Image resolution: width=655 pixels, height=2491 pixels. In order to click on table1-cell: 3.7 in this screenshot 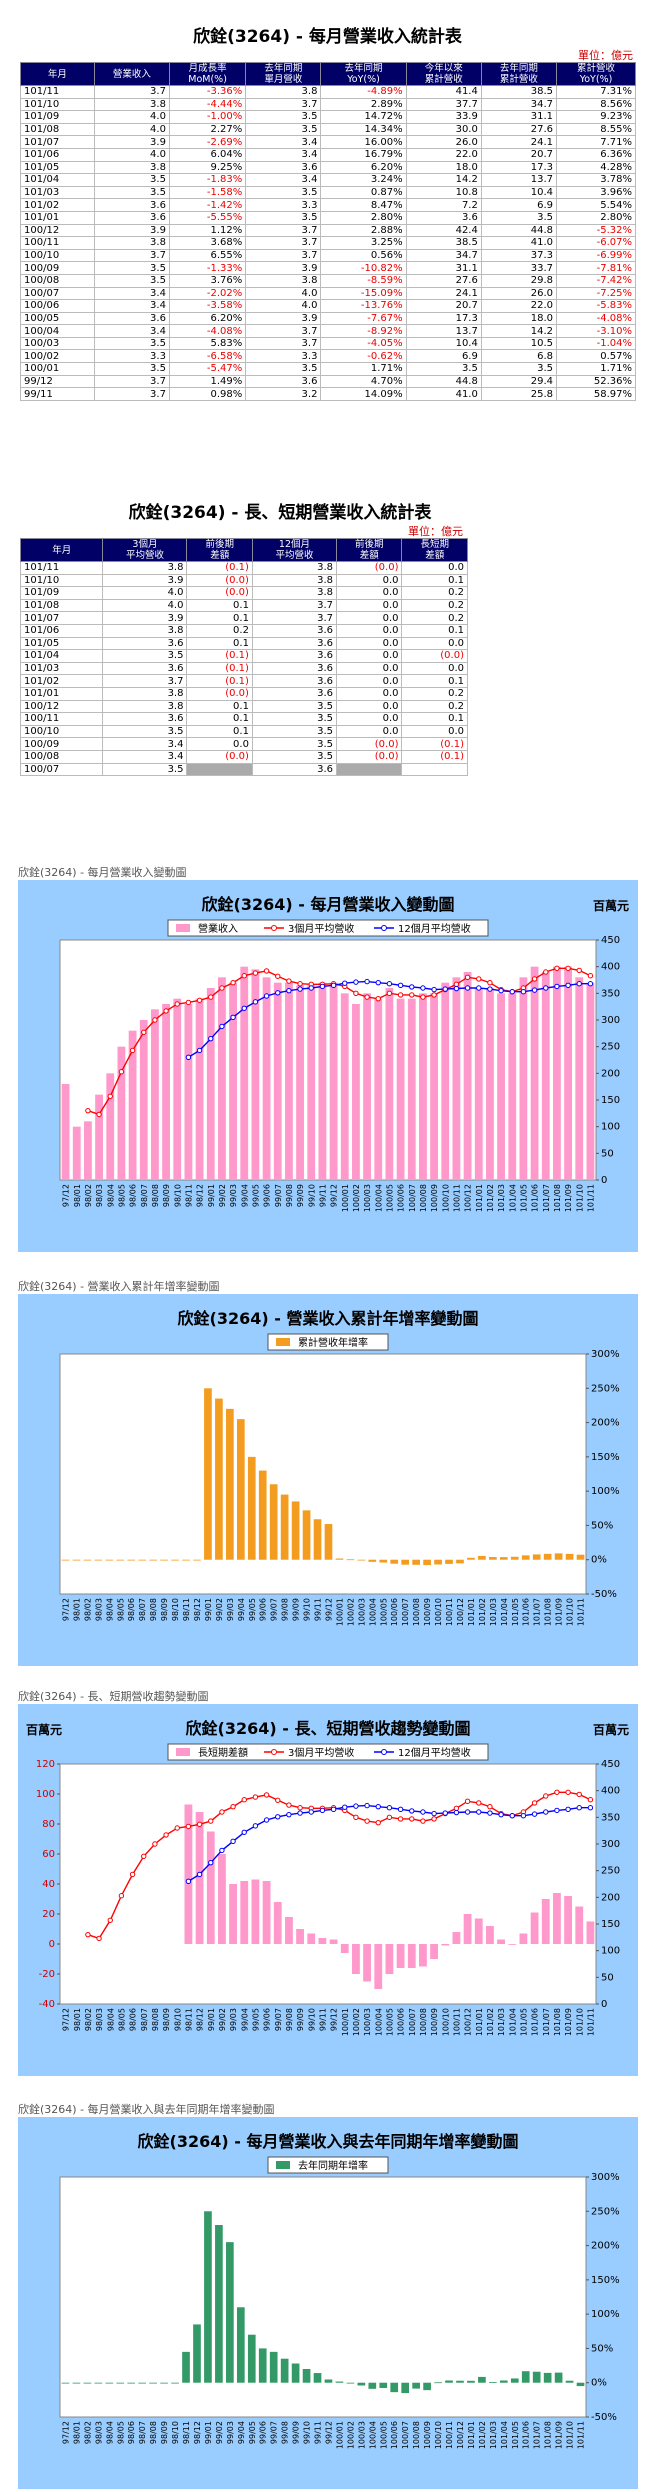, I will do `click(283, 331)`.